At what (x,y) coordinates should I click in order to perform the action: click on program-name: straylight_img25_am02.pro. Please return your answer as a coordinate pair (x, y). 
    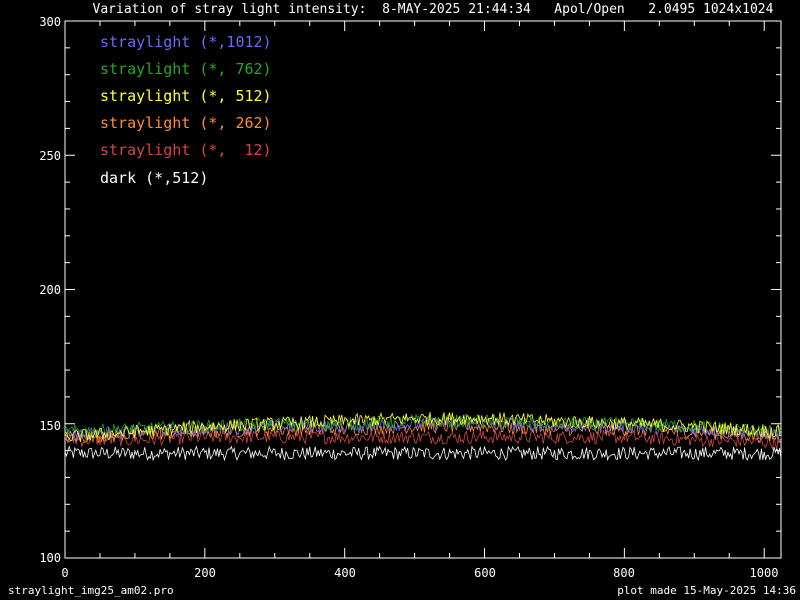
    Looking at the image, I should click on (91, 590).